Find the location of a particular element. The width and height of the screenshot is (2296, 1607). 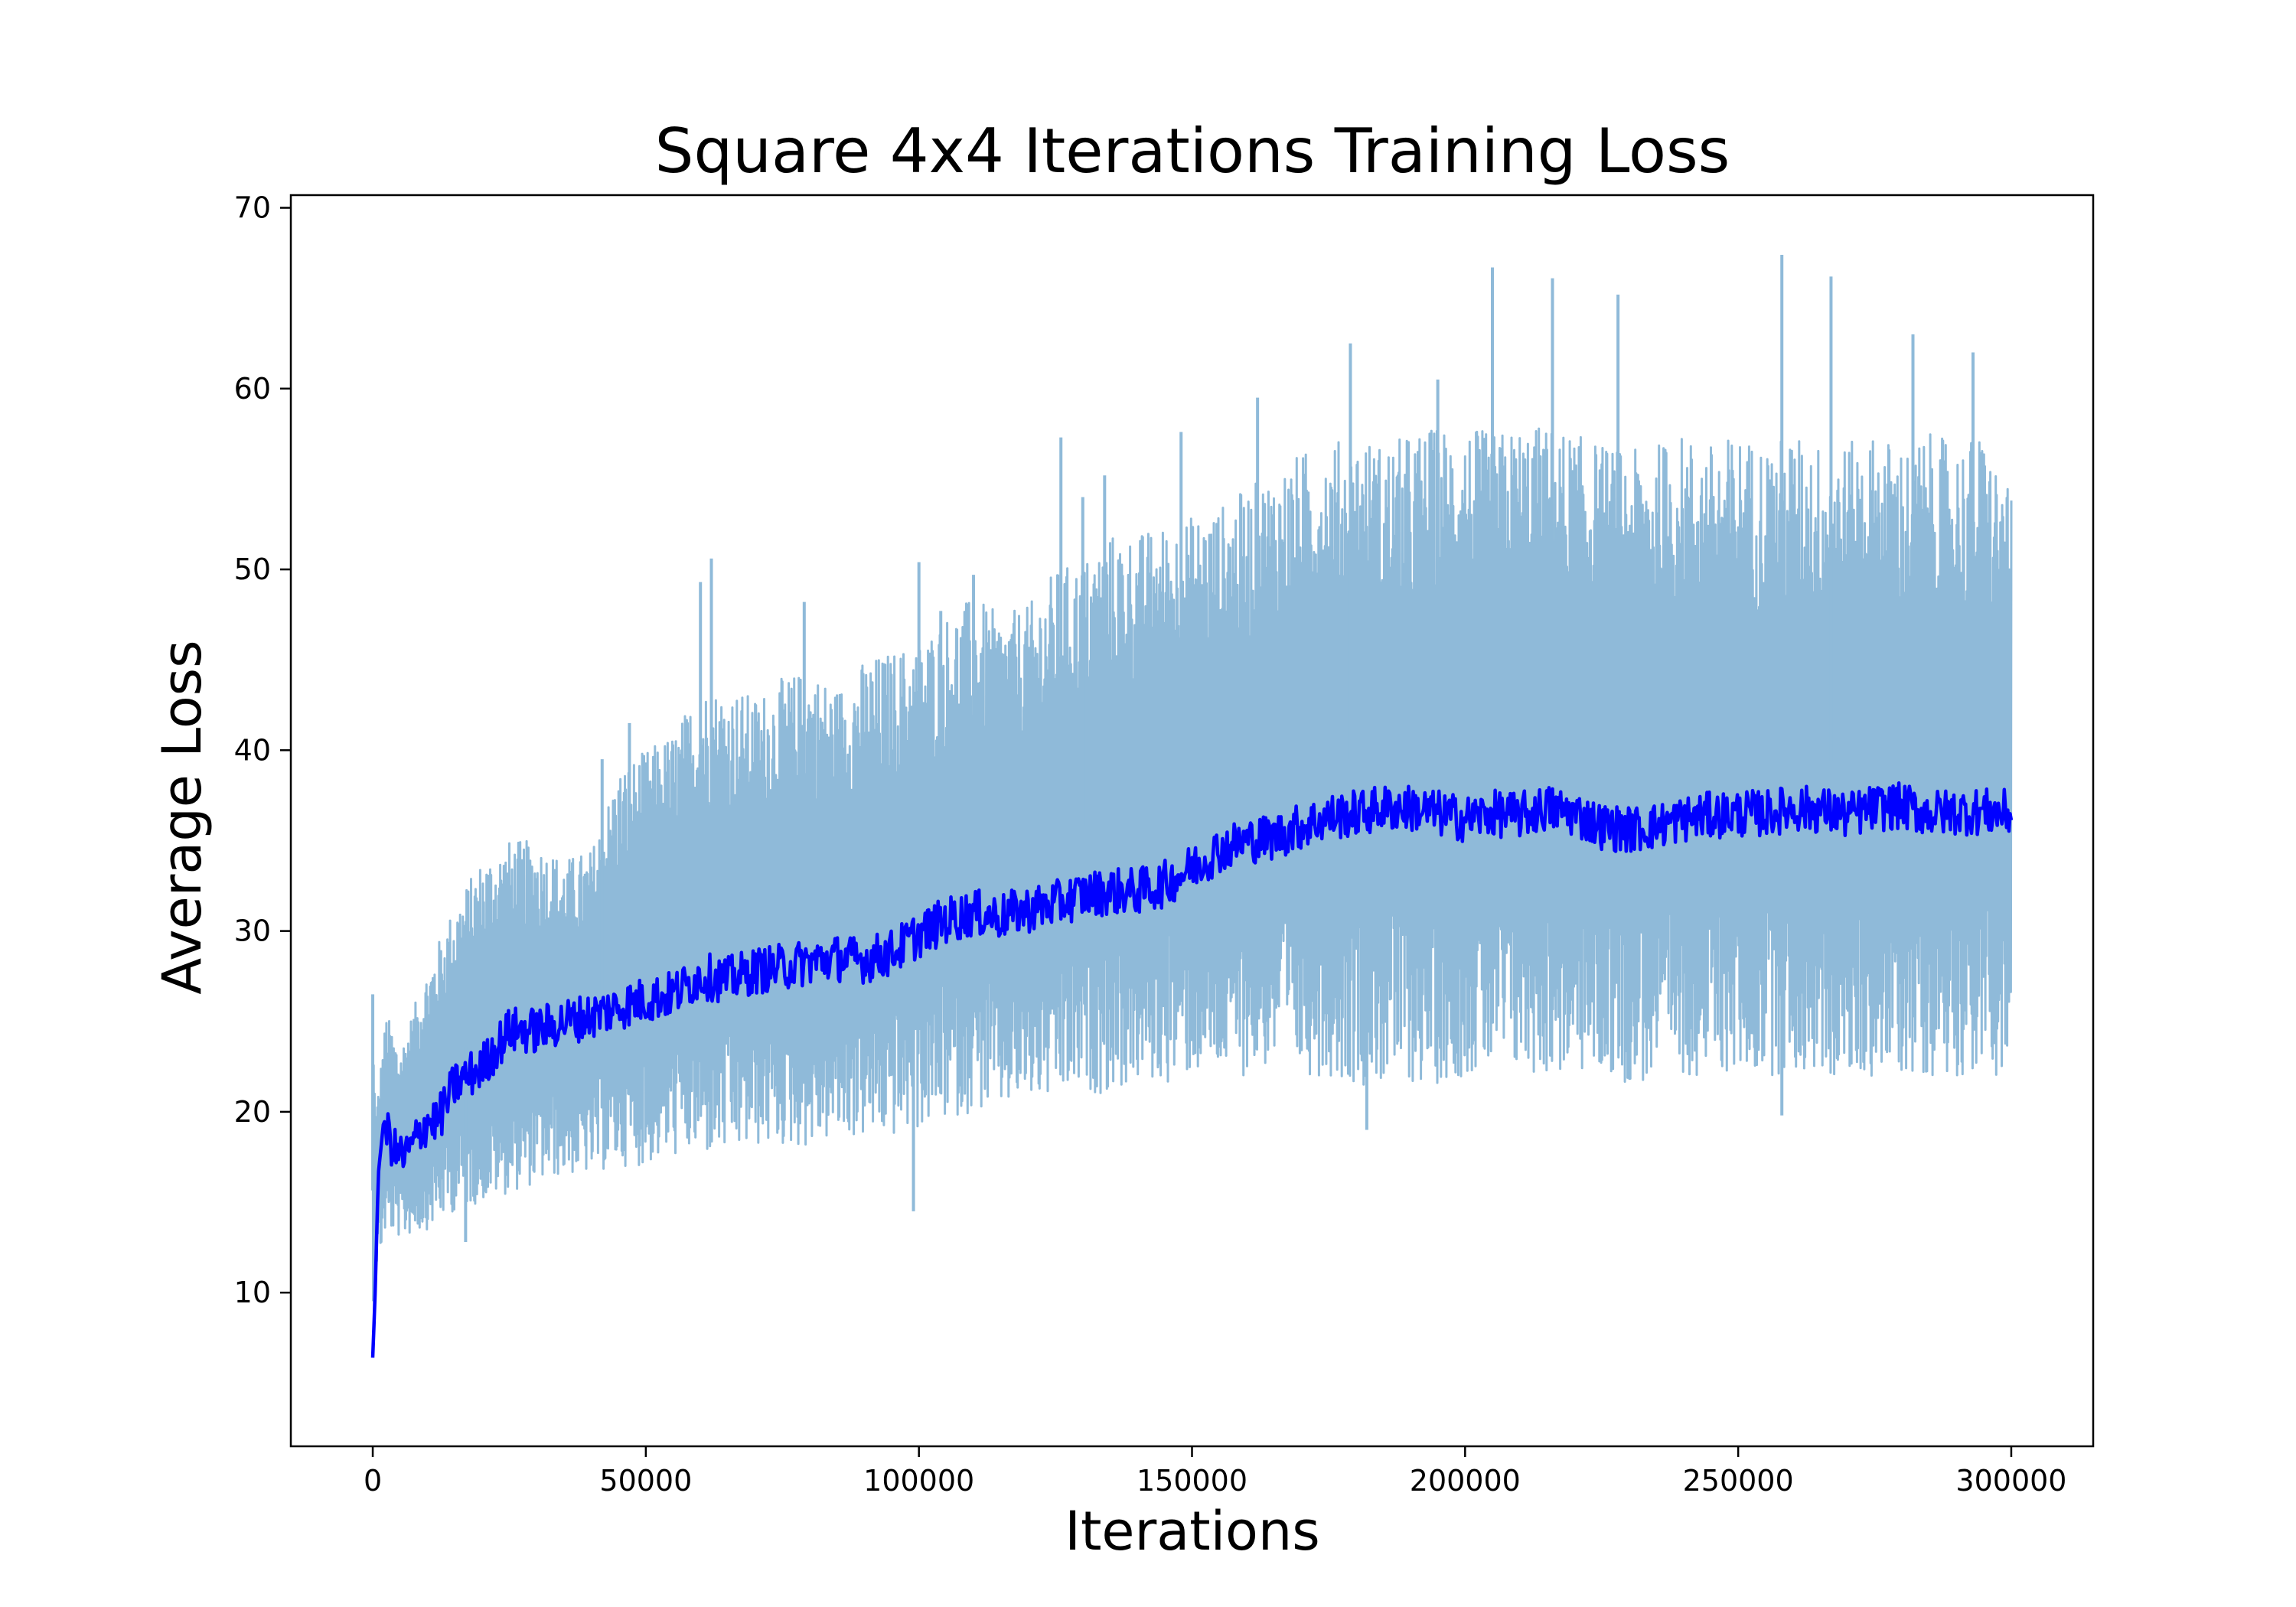

x-tick-label: 50000 is located at coordinates (645, 1481).